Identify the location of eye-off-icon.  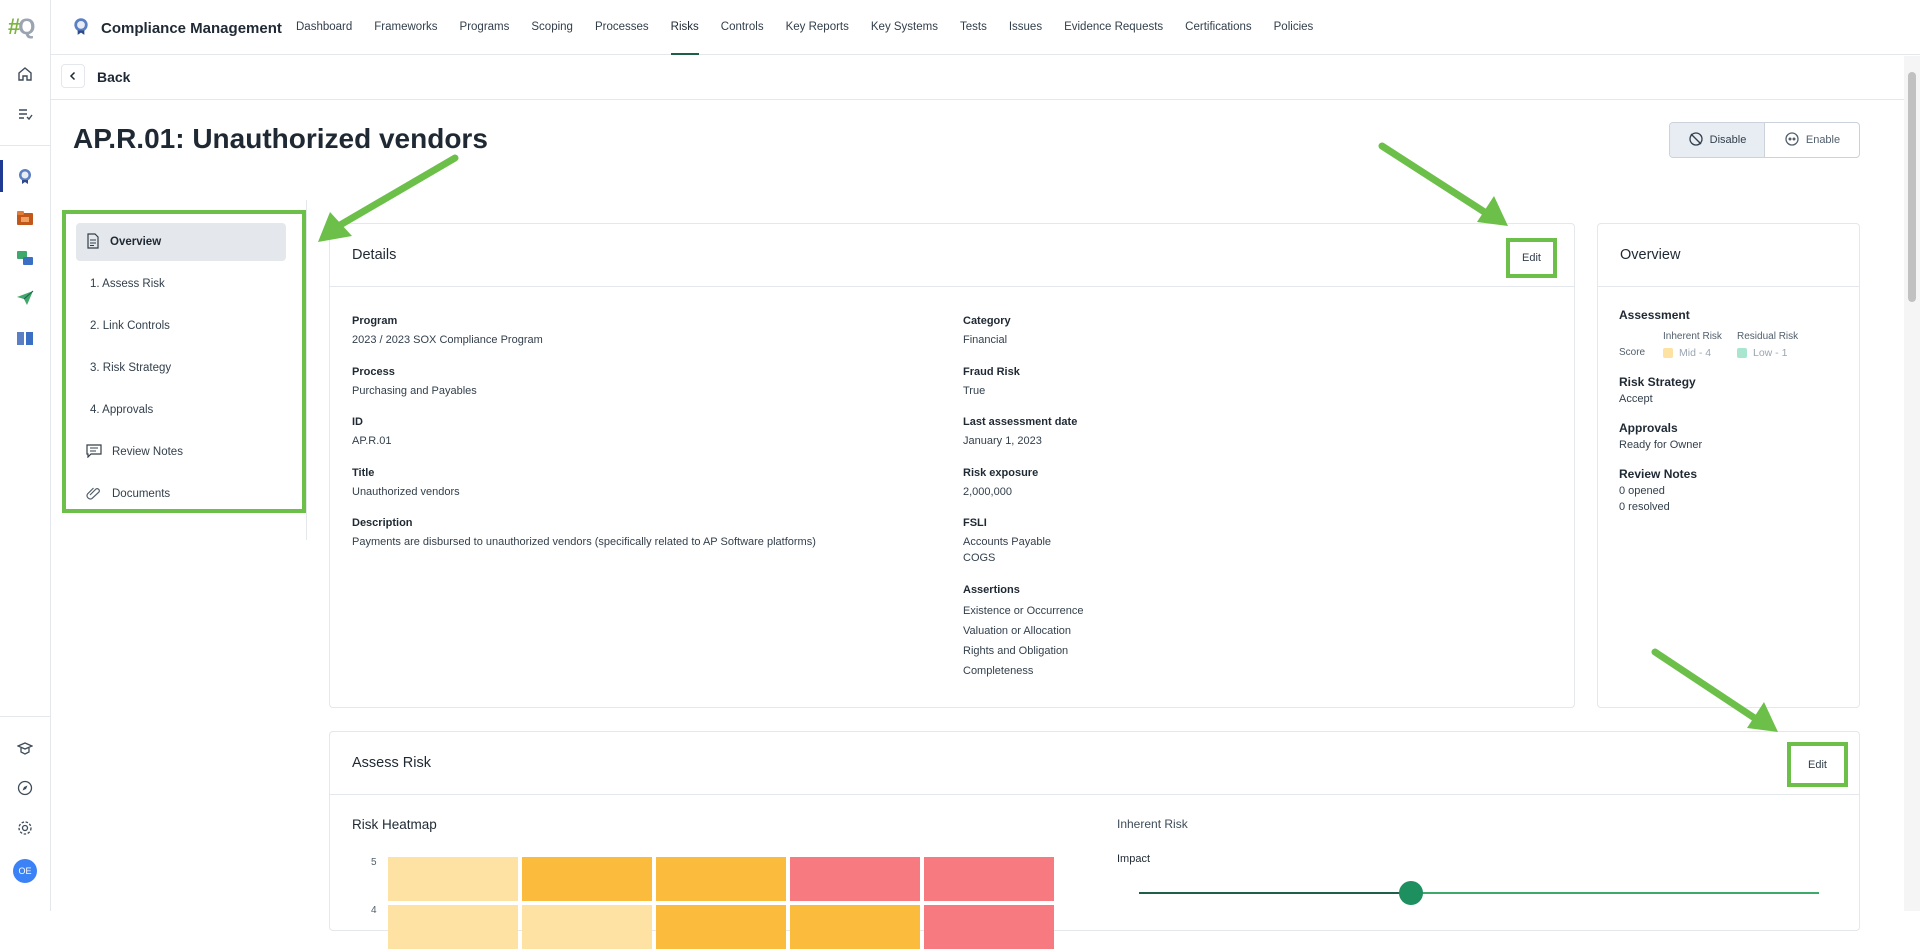
(1696, 140).